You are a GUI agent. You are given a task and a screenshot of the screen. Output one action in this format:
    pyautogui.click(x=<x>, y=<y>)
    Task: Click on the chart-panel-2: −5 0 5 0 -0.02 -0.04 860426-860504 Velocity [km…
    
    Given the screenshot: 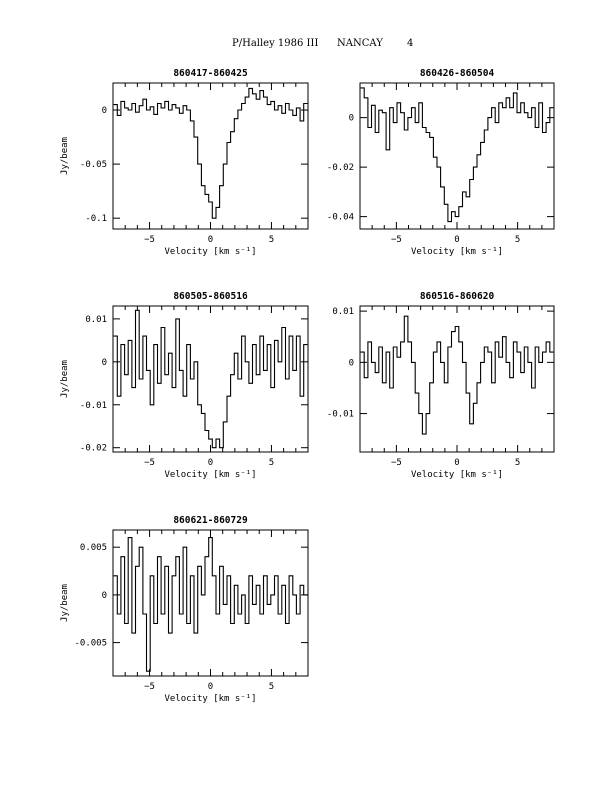 What is the action you would take?
    pyautogui.click(x=441, y=162)
    